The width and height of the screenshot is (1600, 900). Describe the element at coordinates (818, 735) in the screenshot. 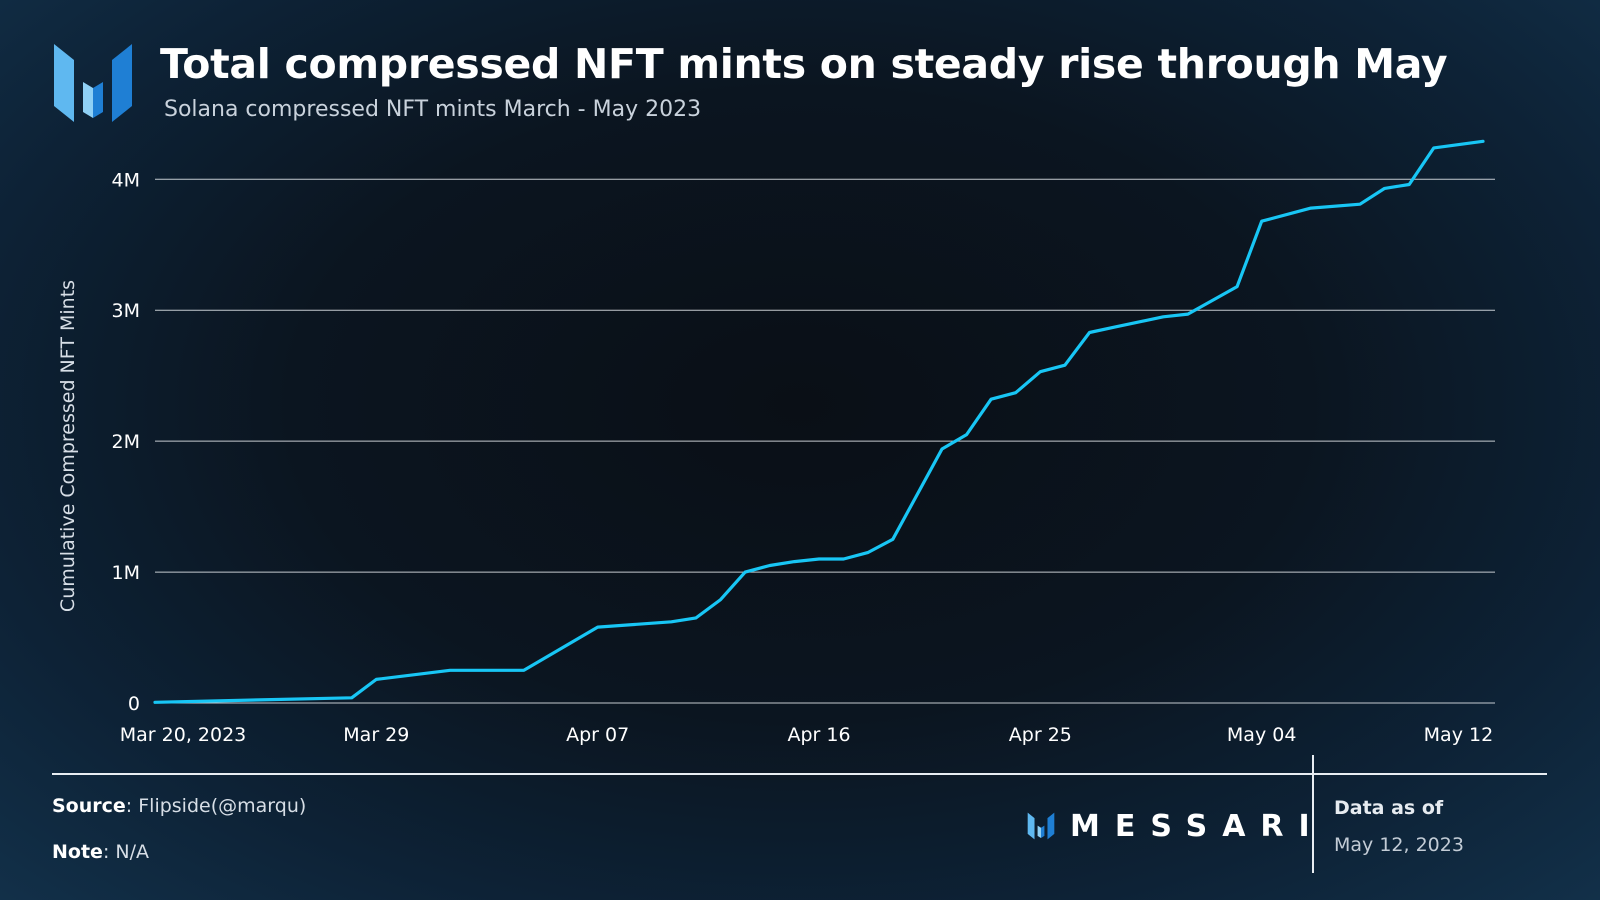

I see `x-tick-label: Apr 16` at that location.